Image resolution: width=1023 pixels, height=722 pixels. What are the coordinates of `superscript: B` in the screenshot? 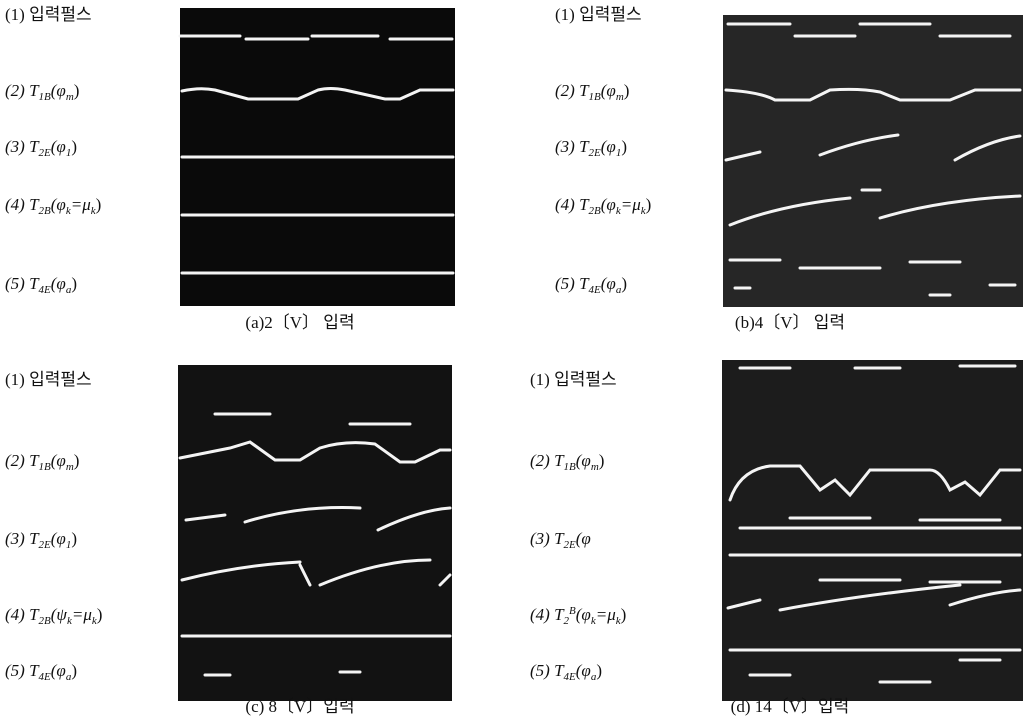 It's located at (572, 611).